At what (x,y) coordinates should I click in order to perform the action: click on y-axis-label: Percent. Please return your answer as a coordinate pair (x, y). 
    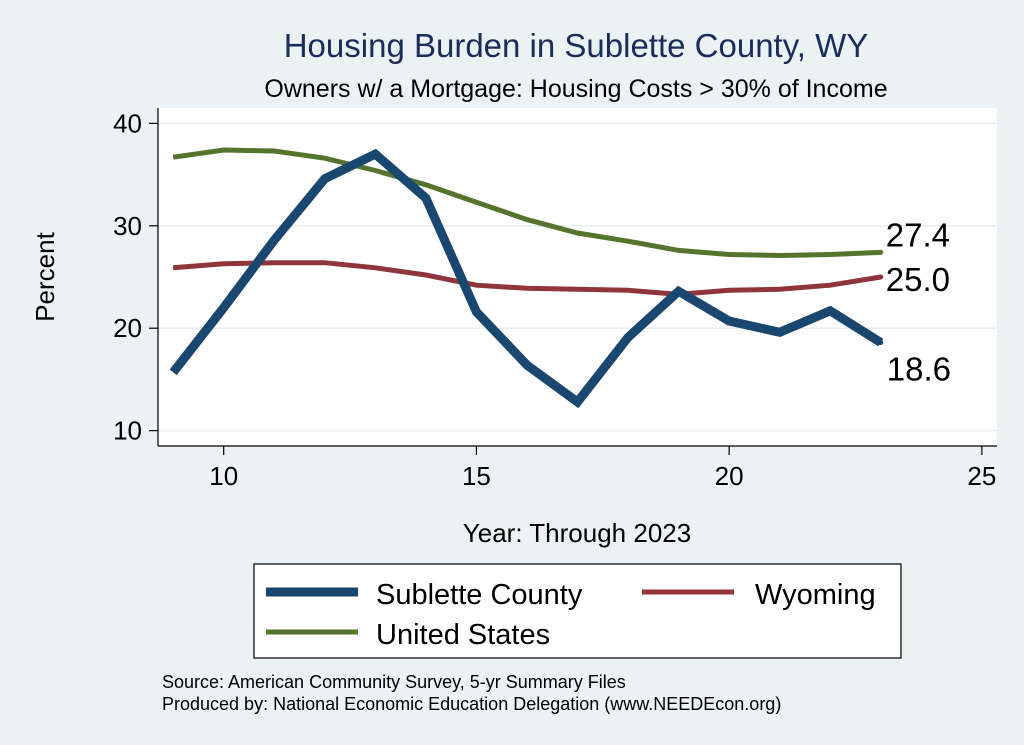
    Looking at the image, I should click on (45, 276).